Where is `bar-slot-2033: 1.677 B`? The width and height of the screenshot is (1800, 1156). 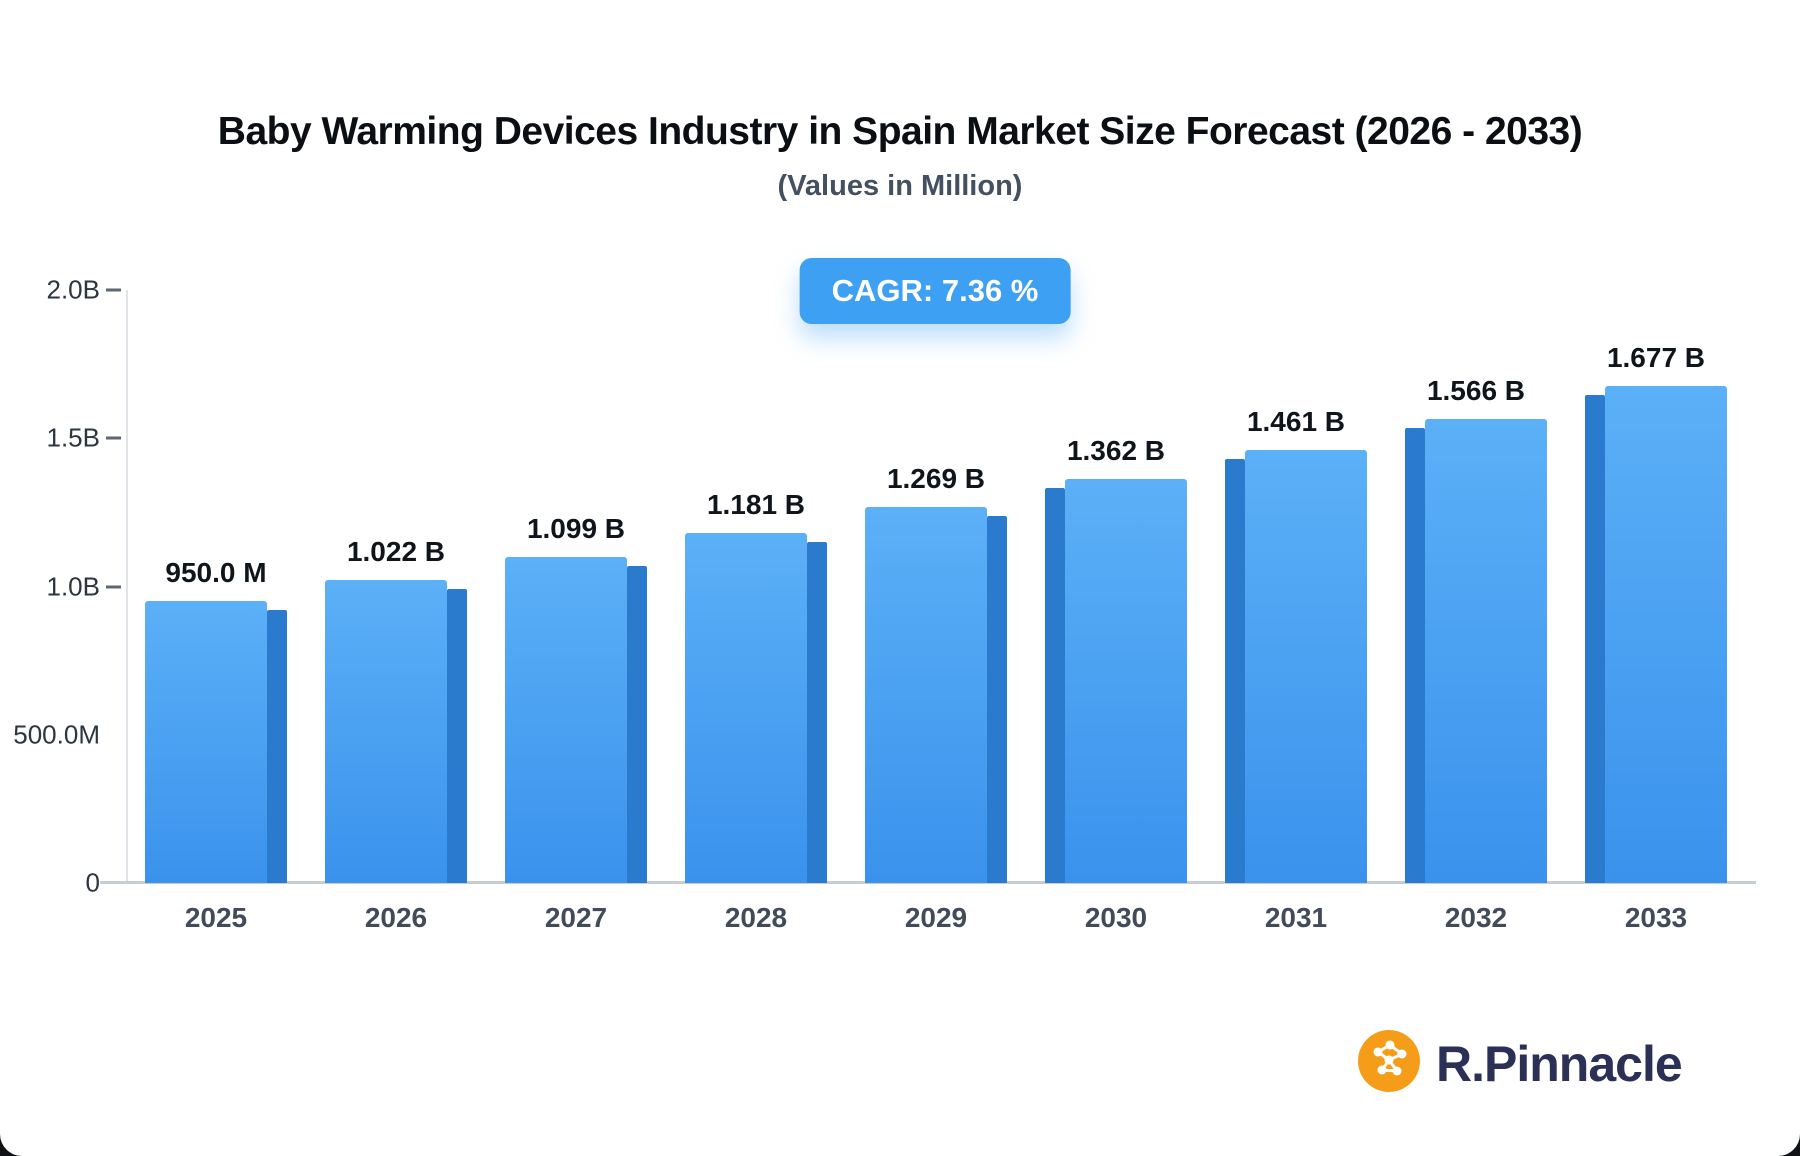
bar-slot-2033: 1.677 B is located at coordinates (1656, 586).